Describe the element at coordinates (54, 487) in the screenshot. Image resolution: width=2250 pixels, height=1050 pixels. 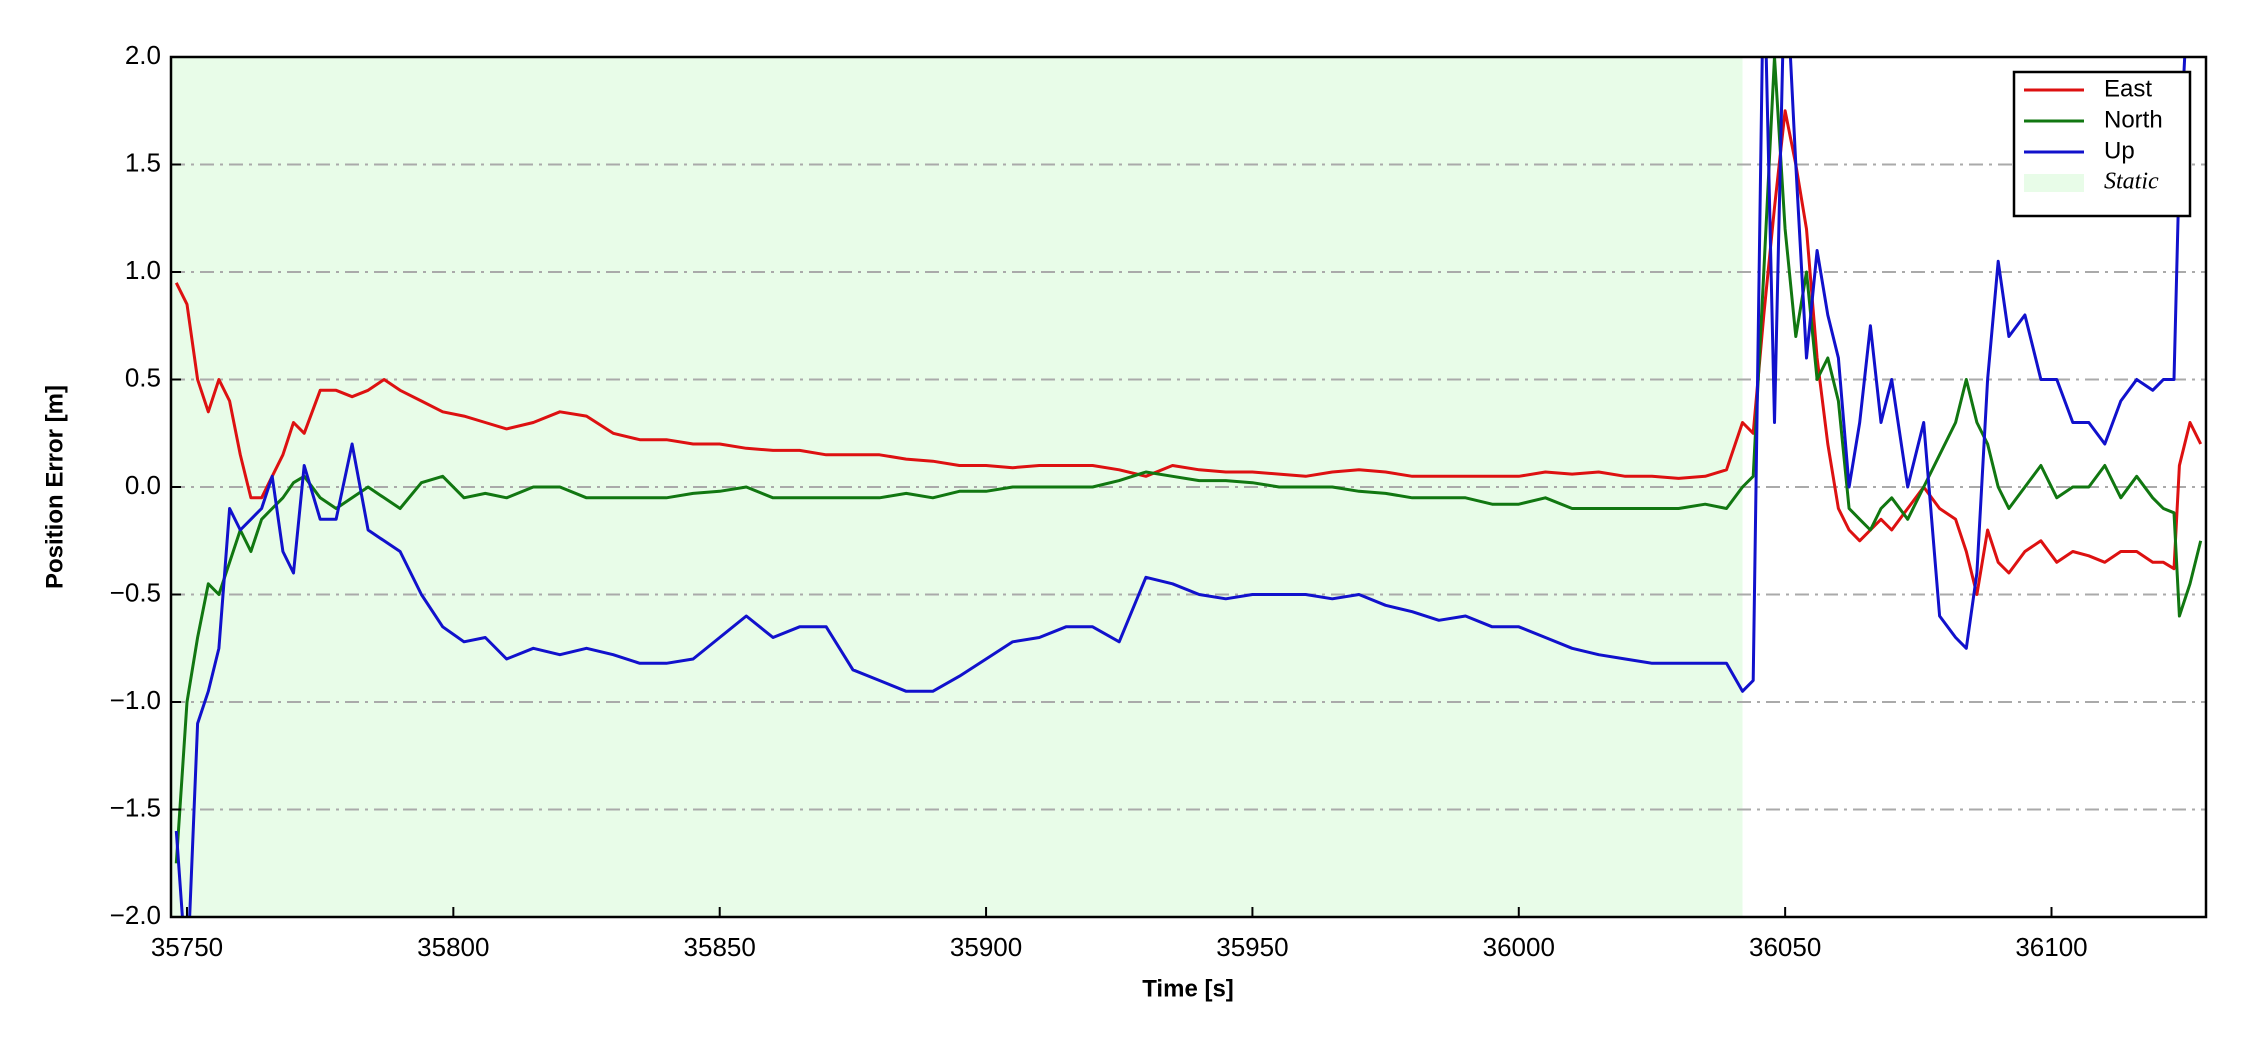
I see `y-axis-title: Position Error [m]` at that location.